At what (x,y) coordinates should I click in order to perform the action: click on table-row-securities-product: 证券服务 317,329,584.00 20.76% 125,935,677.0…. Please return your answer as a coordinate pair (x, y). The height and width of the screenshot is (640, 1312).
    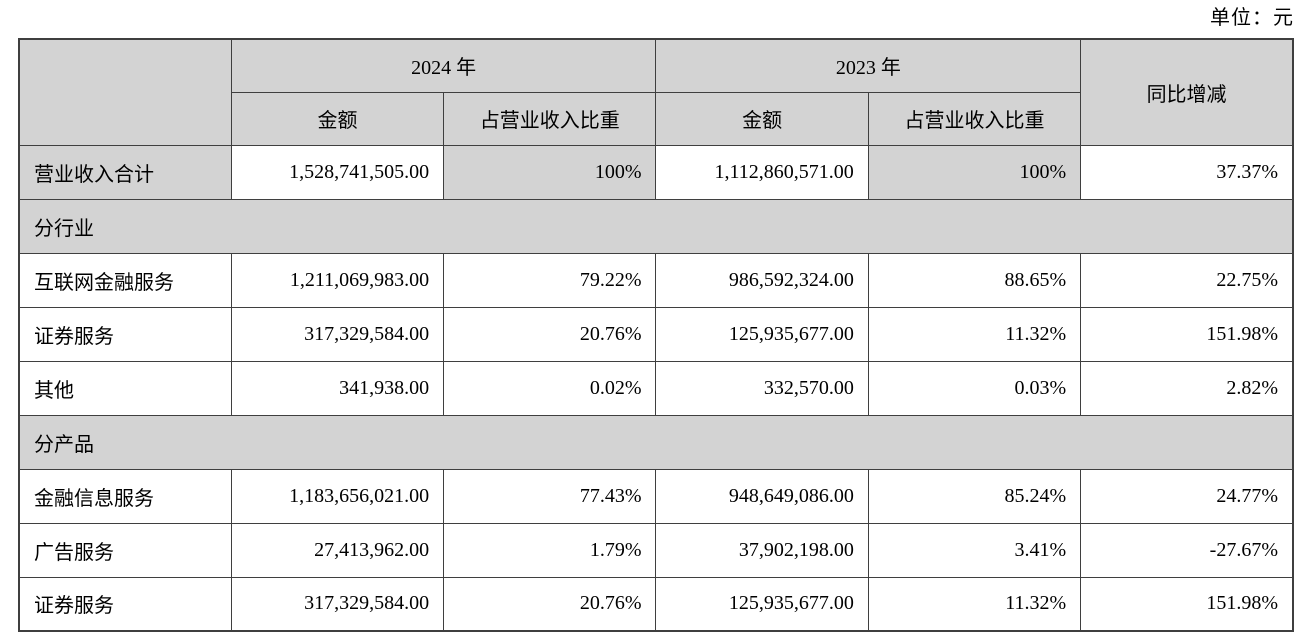
    Looking at the image, I should click on (656, 604).